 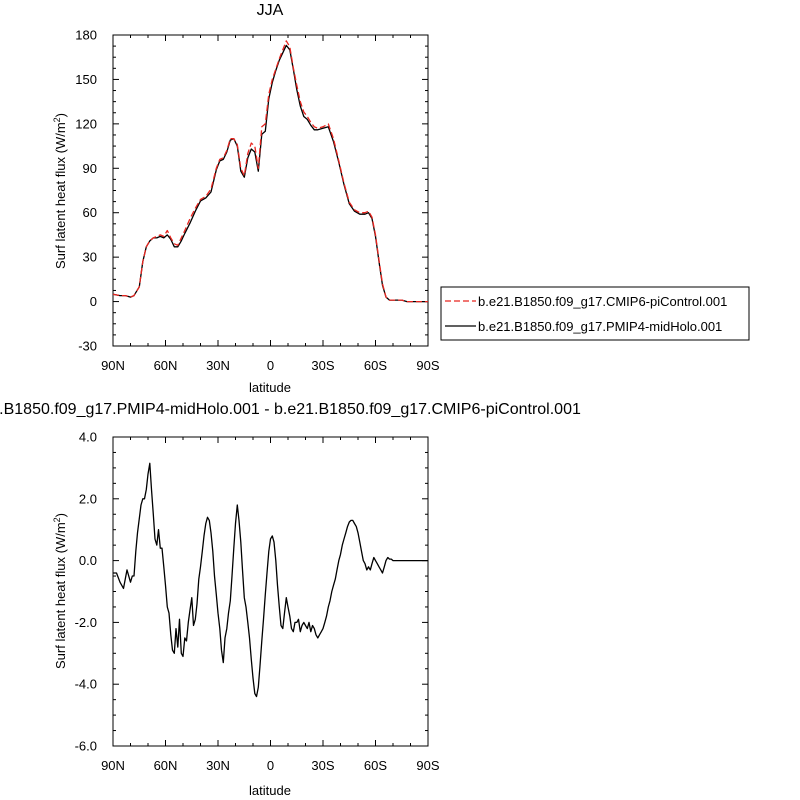 What do you see at coordinates (60, 595) in the screenshot?
I see `bottom-chart-ylabel-main: Surf latent heat flux (W/m` at bounding box center [60, 595].